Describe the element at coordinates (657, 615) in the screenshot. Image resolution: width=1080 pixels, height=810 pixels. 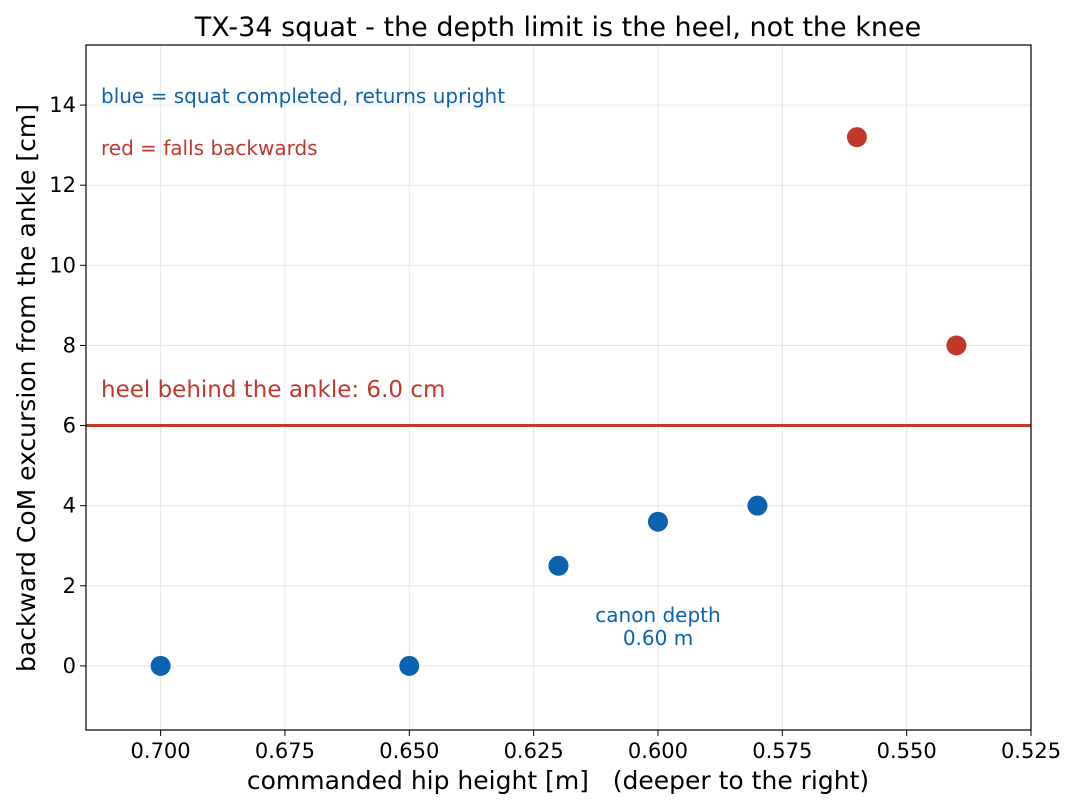
I see `annotation-canon-depth: canon depth` at that location.